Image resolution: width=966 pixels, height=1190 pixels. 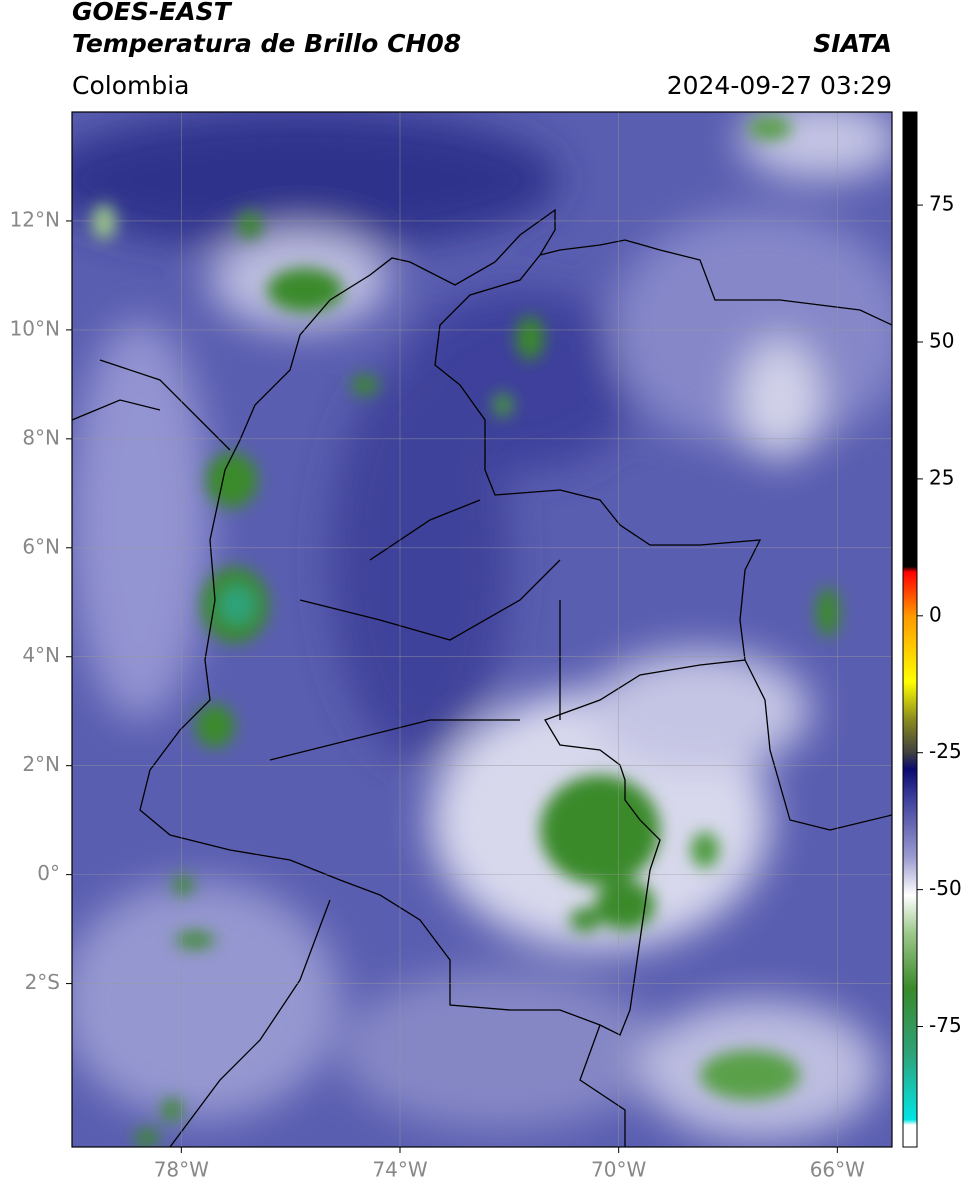 What do you see at coordinates (779, 85) in the screenshot?
I see `datetime: 2024-09-27 03:29` at bounding box center [779, 85].